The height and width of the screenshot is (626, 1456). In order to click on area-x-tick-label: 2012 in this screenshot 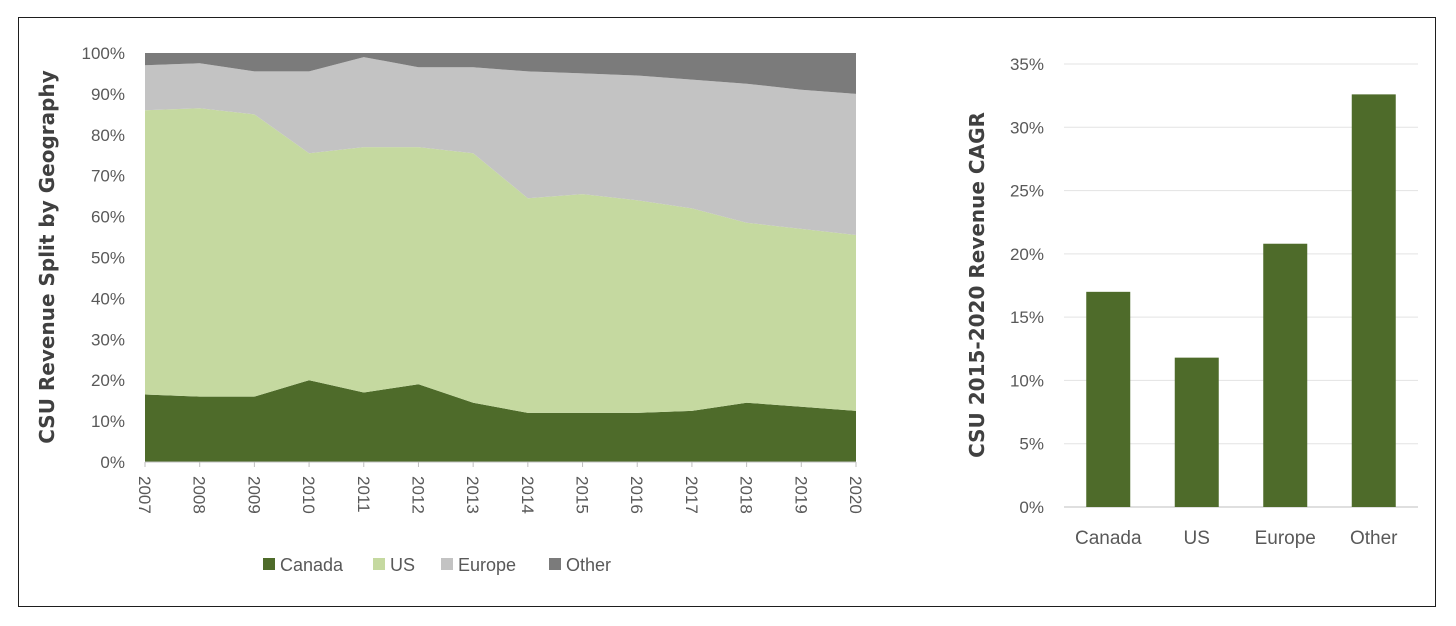, I will do `click(417, 495)`.